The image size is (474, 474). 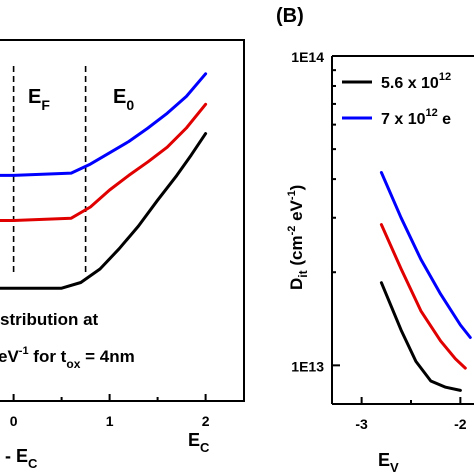 What do you see at coordinates (307, 57) in the screenshot?
I see `panel-b-y-tick-label-0: 1E14` at bounding box center [307, 57].